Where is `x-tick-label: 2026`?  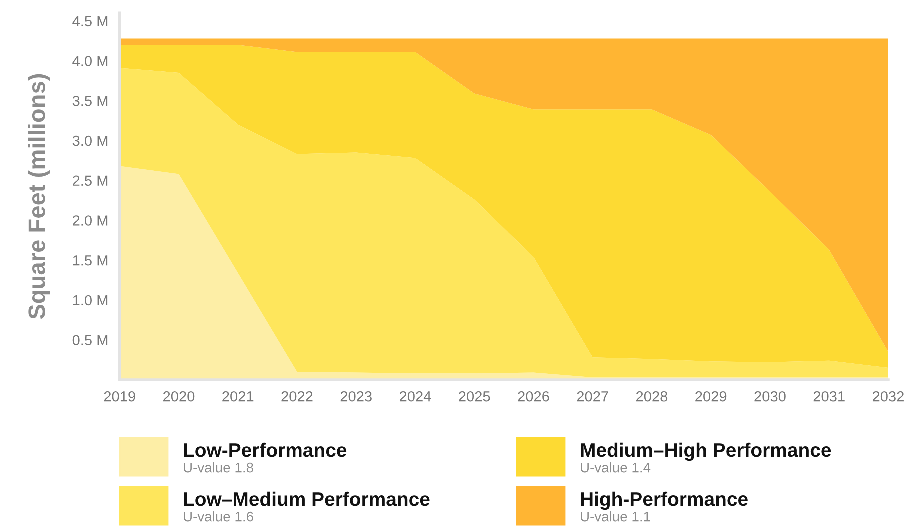 x-tick-label: 2026 is located at coordinates (534, 396).